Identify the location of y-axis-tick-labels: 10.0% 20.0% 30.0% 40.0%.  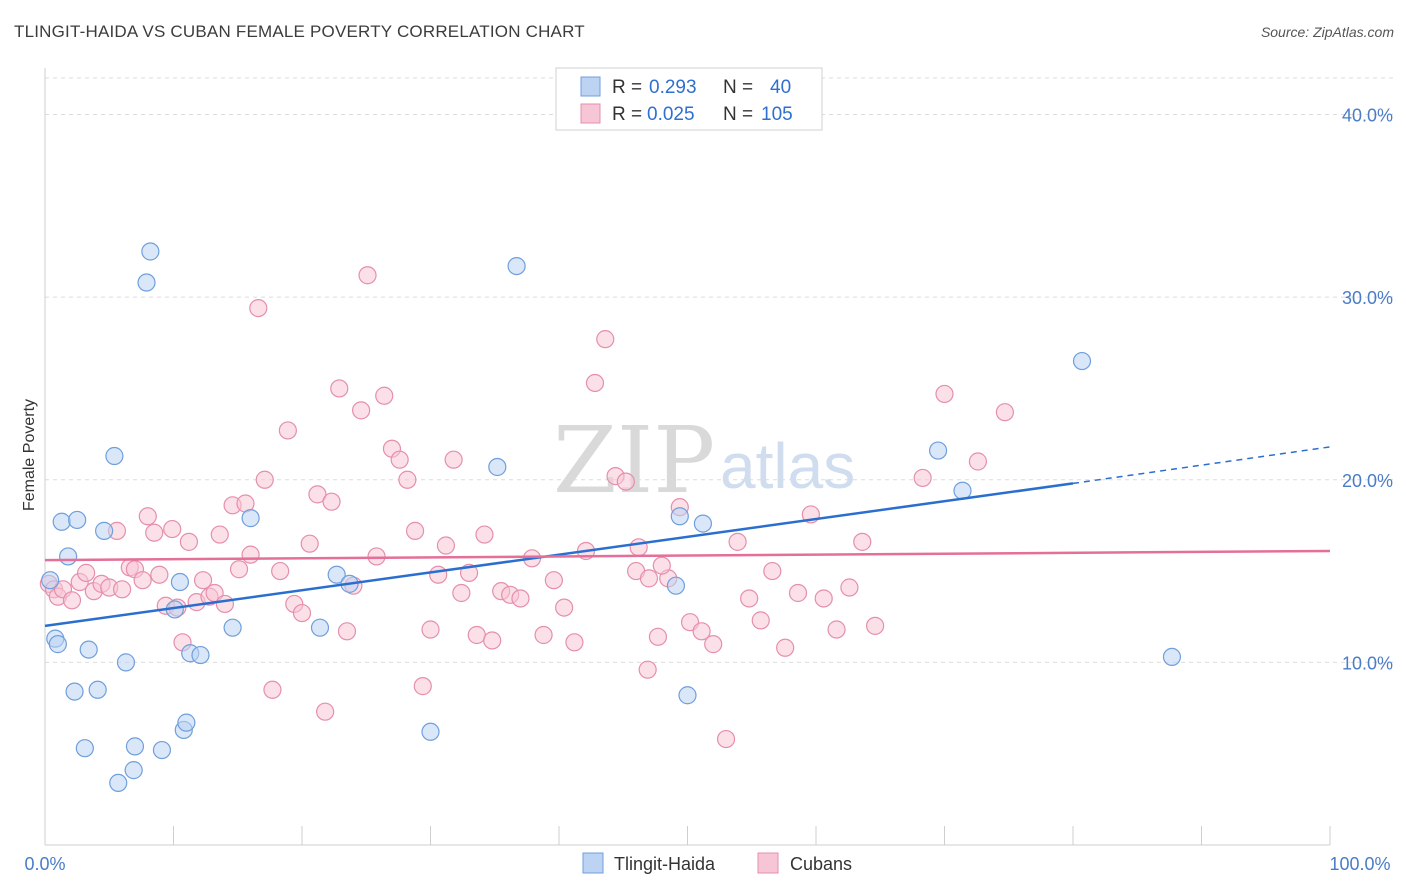
(1367, 390).